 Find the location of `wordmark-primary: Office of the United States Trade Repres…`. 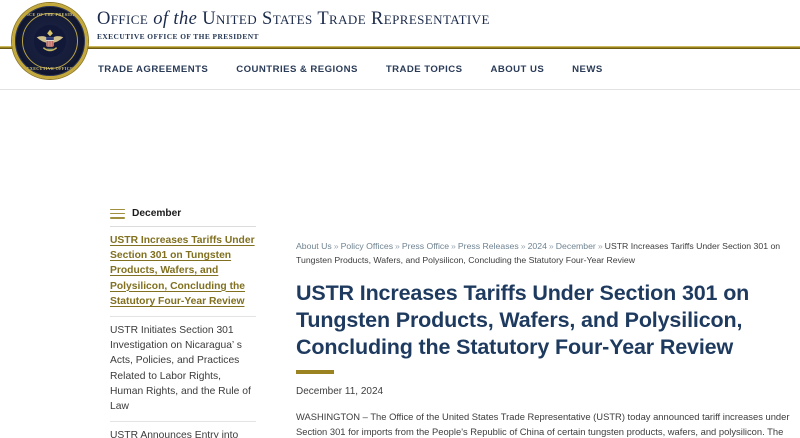

wordmark-primary: Office of the United States Trade Repres… is located at coordinates (293, 19).